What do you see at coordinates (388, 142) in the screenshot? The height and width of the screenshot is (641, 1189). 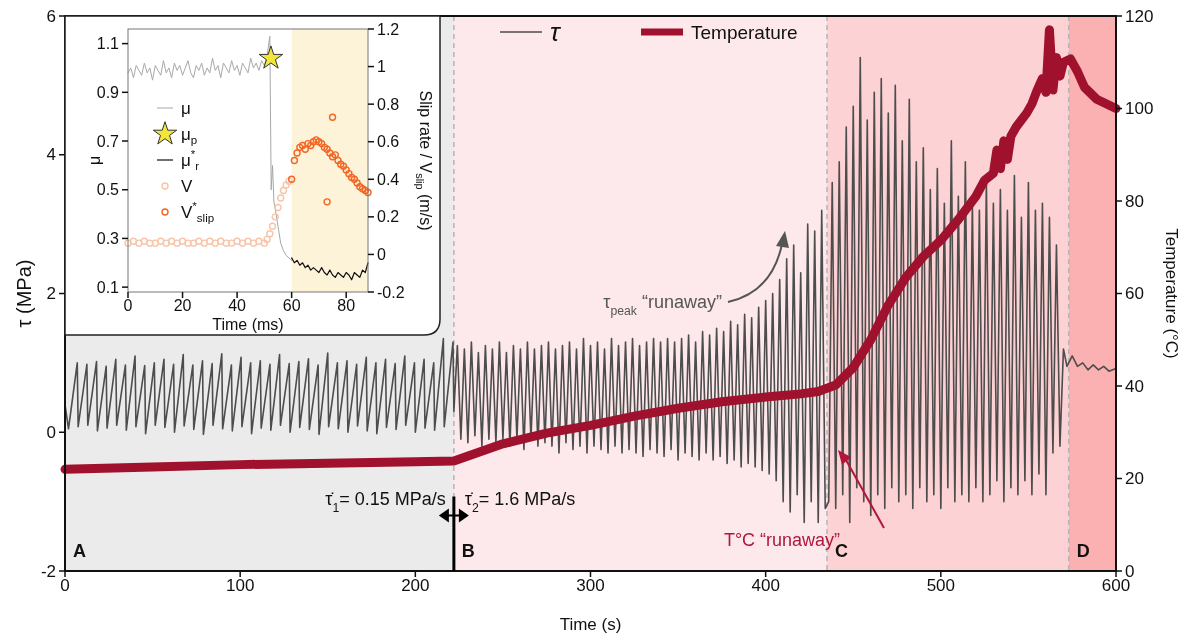 I see `y2-tick-label: 0.6` at bounding box center [388, 142].